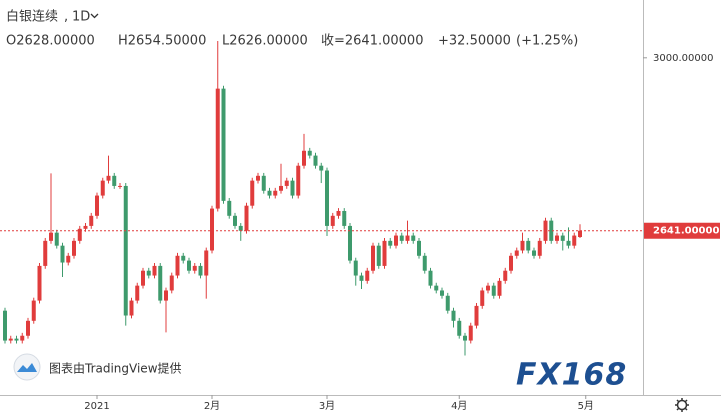 The height and width of the screenshot is (416, 721). Describe the element at coordinates (265, 41) in the screenshot. I see `low-value: L2626.00000` at that location.